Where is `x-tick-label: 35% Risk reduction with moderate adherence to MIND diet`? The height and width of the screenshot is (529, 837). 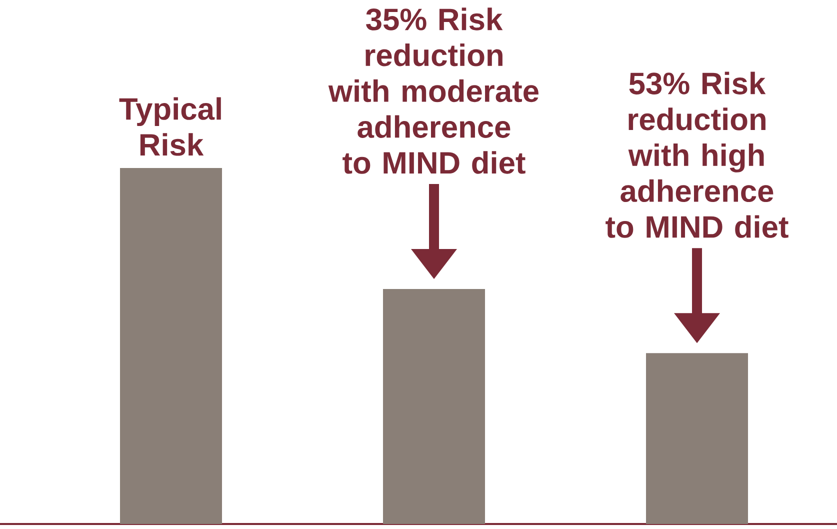 x-tick-label: 35% Risk reduction with moderate adherence to MIND diet is located at coordinates (433, 91).